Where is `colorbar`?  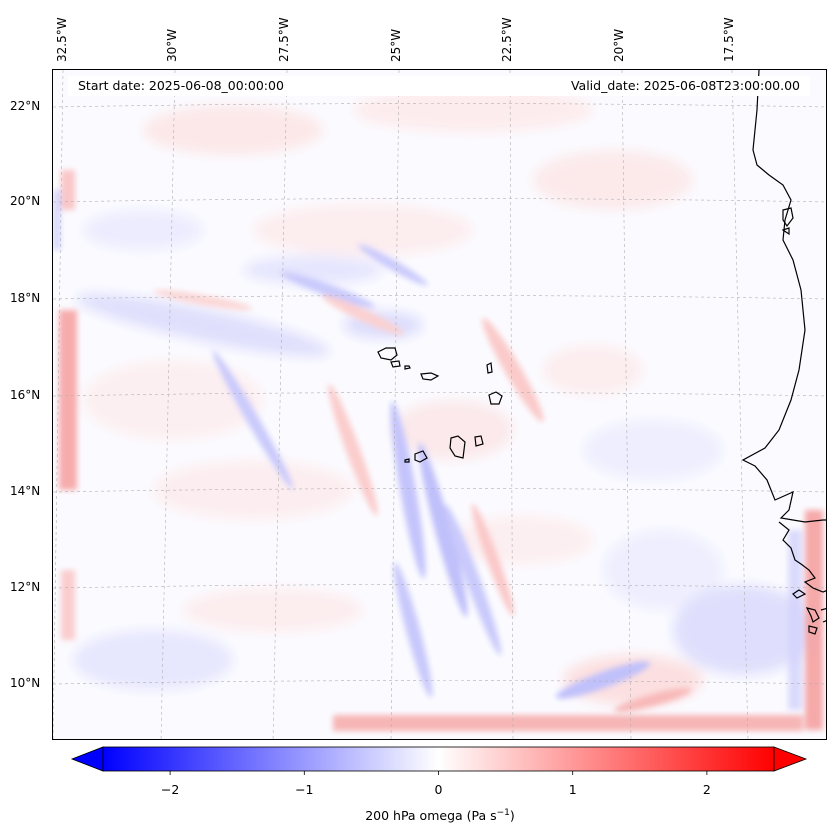
colorbar is located at coordinates (439, 760).